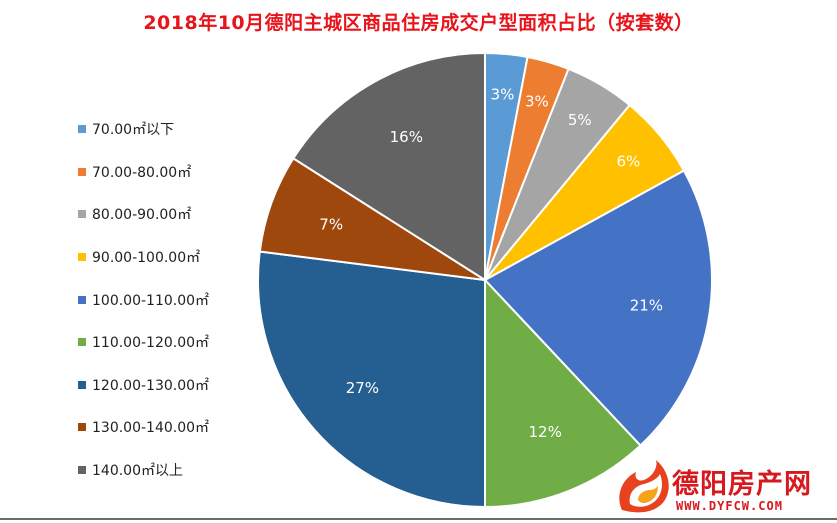  What do you see at coordinates (362, 388) in the screenshot?
I see `slice-data-label: 27%` at bounding box center [362, 388].